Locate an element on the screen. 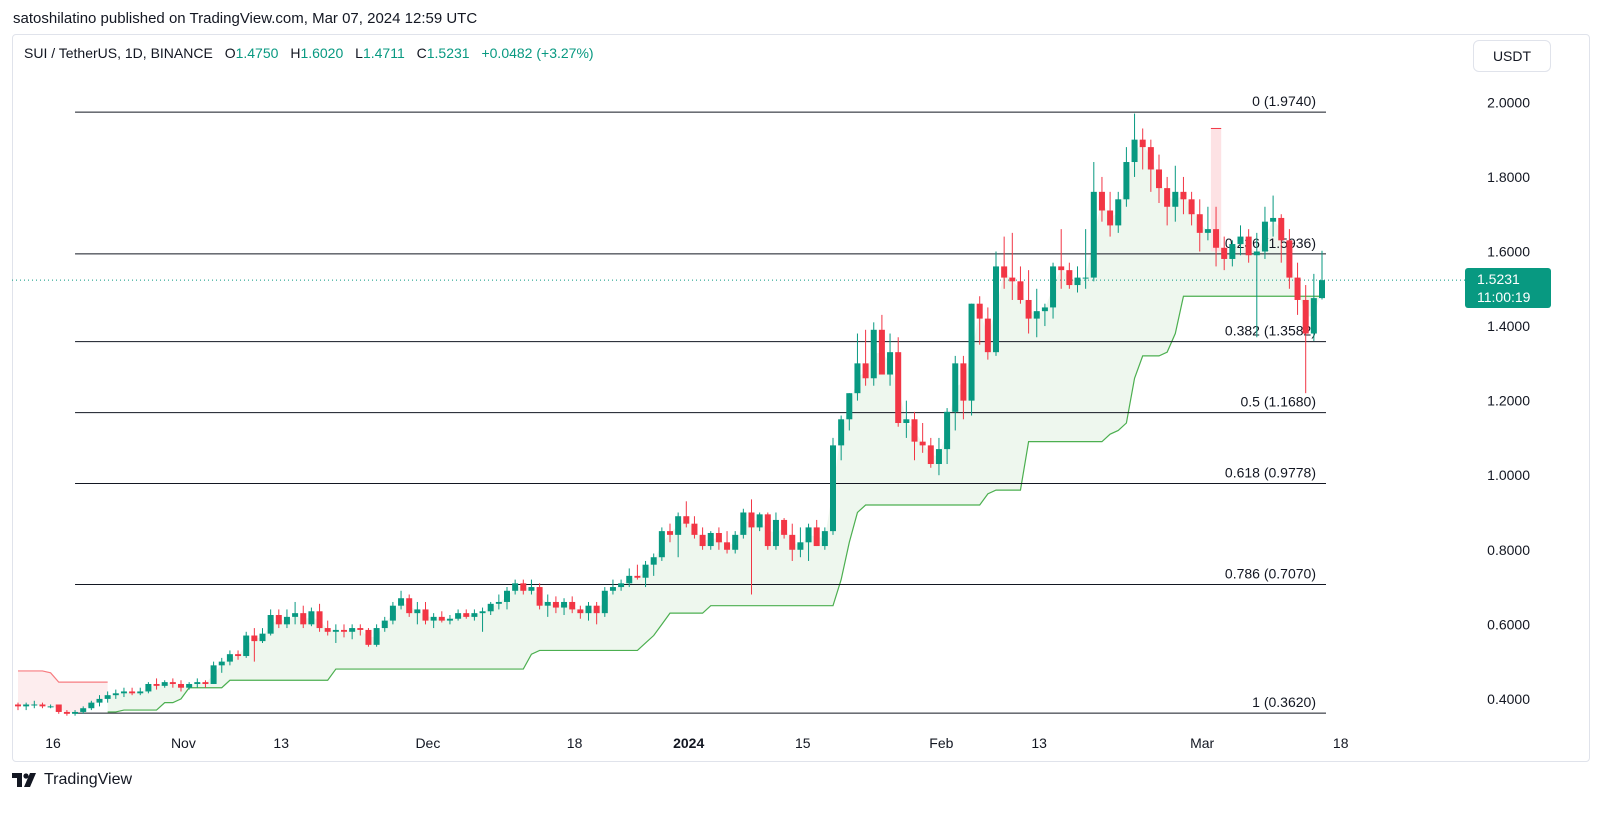 This screenshot has height=819, width=1600. y-axis-tick-label: 1.8000 is located at coordinates (1508, 177).